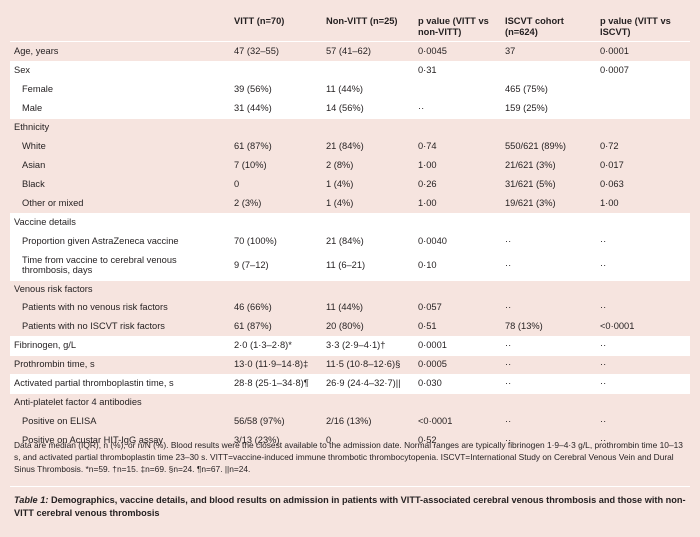  I want to click on row-label: Sex, so click(120, 70).